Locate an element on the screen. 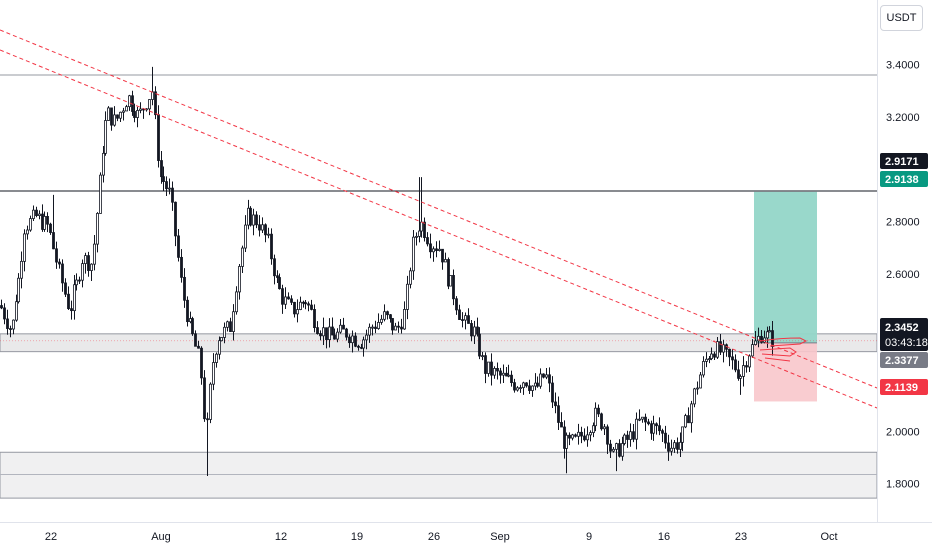 The width and height of the screenshot is (932, 550). y-tick-label: 3.4000 is located at coordinates (903, 66).